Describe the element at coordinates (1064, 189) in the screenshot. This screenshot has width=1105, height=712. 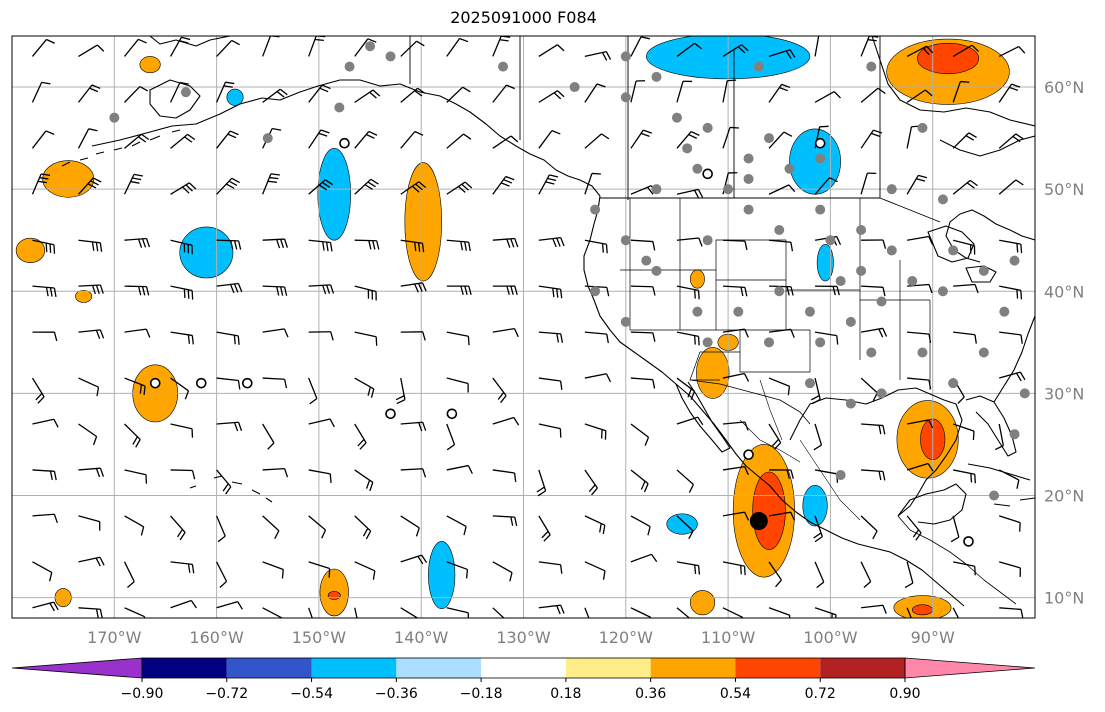
I see `latitude-label: 50°N` at that location.